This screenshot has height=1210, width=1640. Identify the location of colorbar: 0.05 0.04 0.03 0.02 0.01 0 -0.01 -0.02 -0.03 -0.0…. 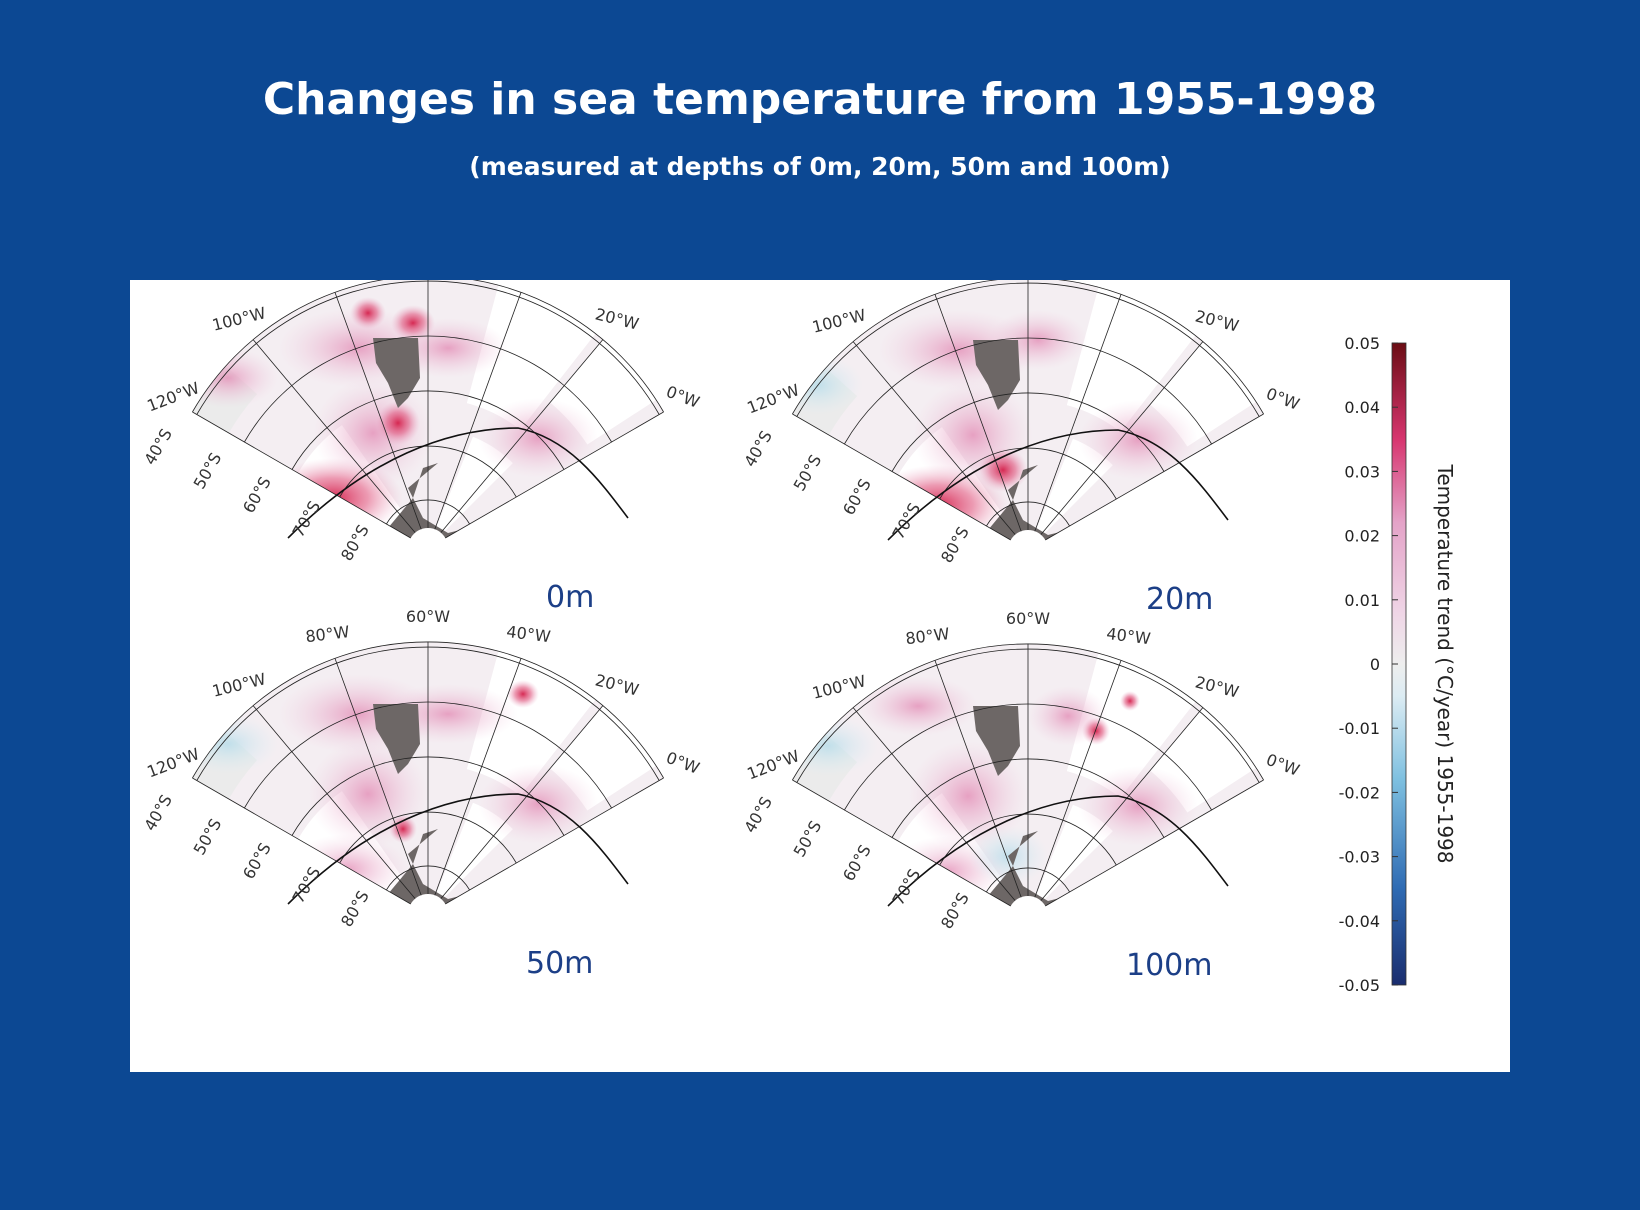
(1398, 664).